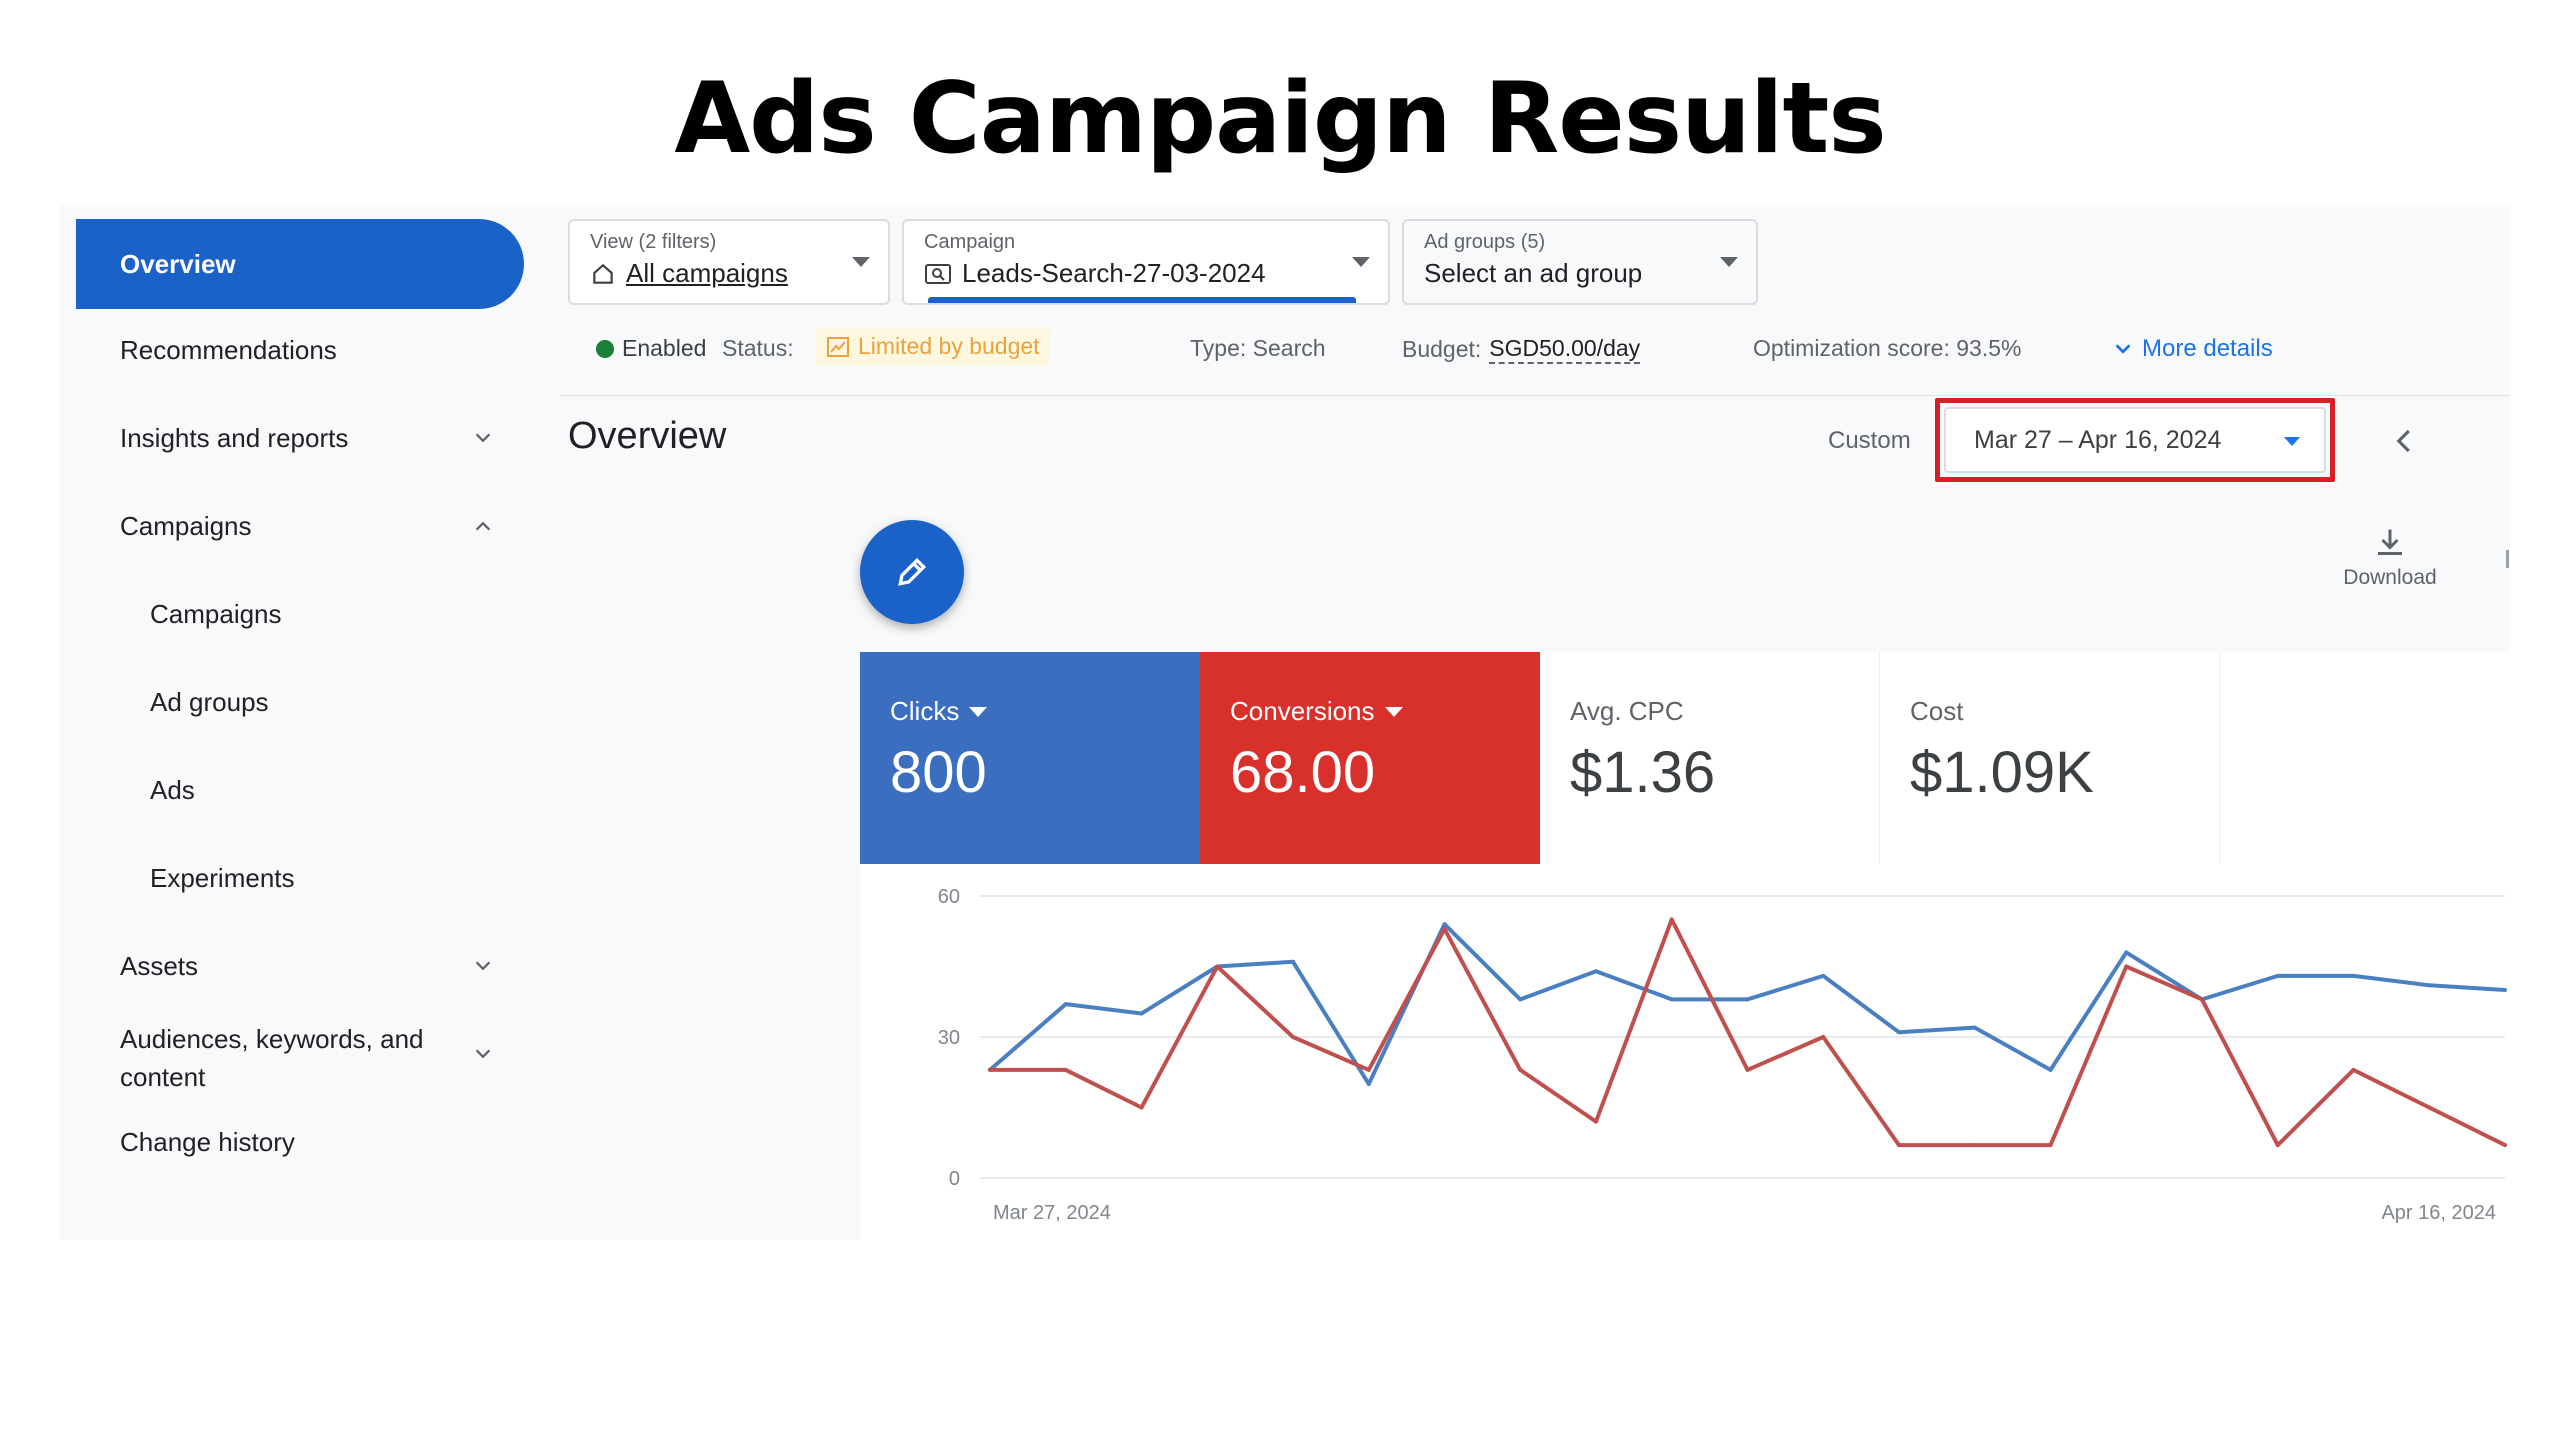 The width and height of the screenshot is (2560, 1436). Describe the element at coordinates (2207, 348) in the screenshot. I see `more-details-label: More details` at that location.